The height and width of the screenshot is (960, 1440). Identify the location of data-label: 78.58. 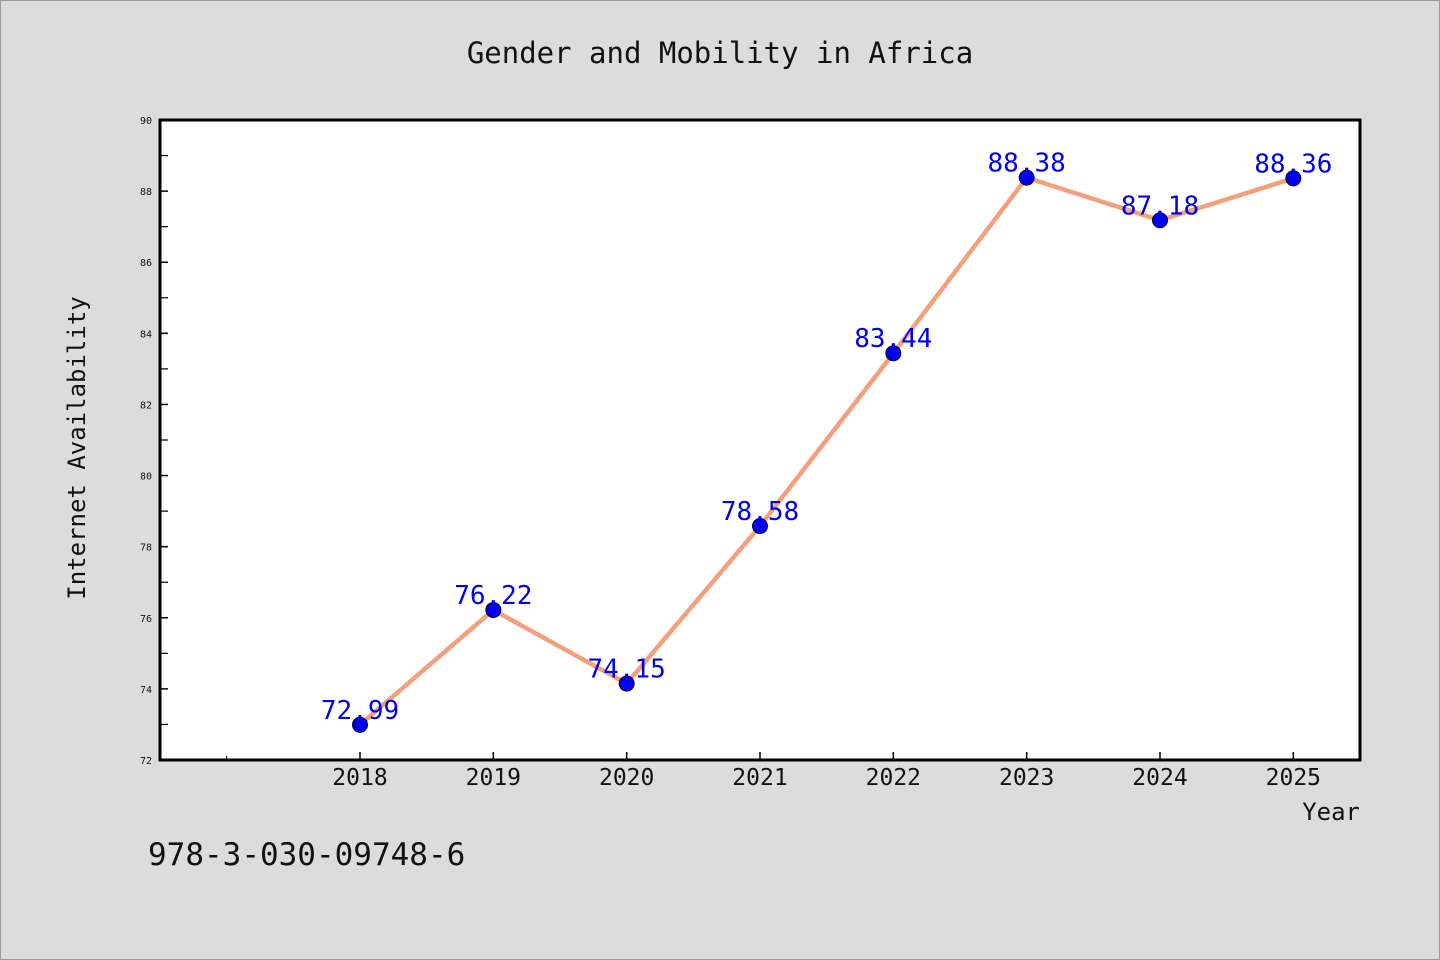
(760, 512).